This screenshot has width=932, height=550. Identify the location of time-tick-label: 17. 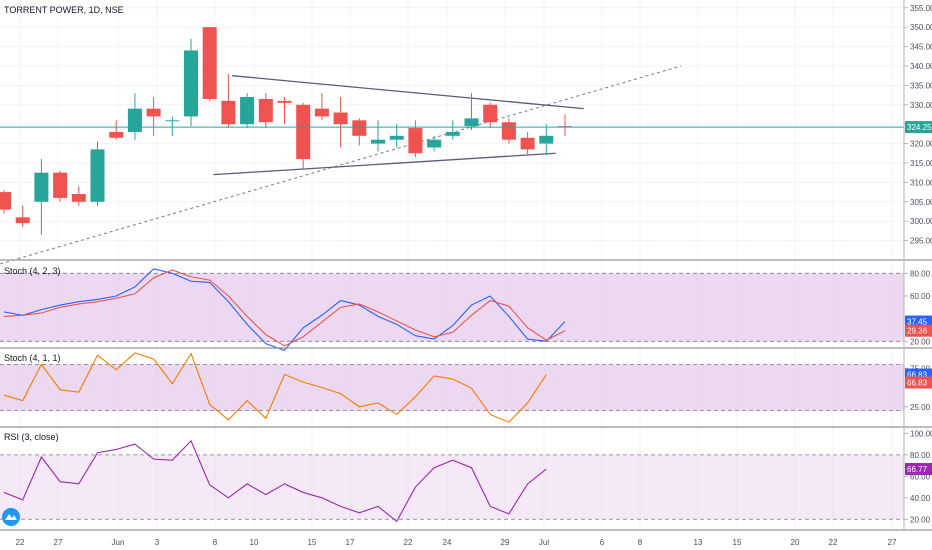
(350, 542).